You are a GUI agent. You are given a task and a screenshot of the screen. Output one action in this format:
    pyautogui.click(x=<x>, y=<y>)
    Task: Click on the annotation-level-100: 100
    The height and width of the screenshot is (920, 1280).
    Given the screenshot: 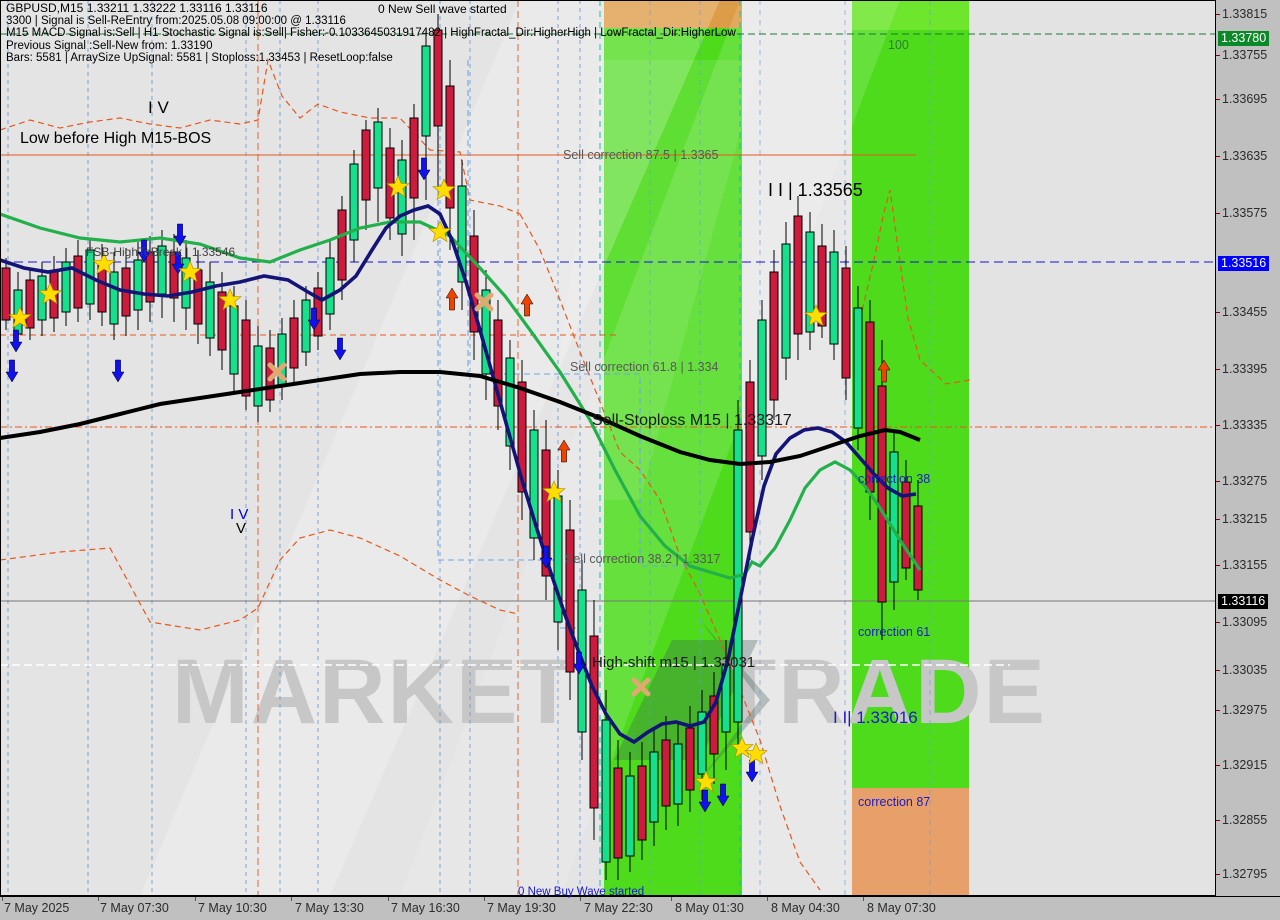 What is the action you would take?
    pyautogui.click(x=898, y=45)
    